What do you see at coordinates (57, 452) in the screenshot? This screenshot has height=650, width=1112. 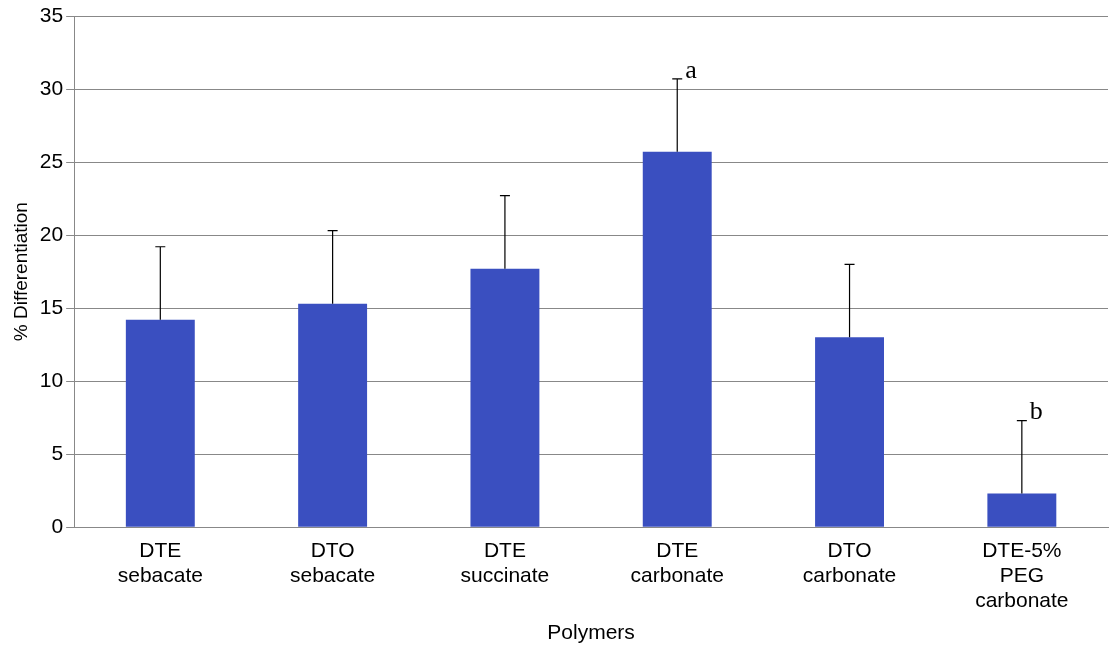 I see `y-tick-label: 5` at bounding box center [57, 452].